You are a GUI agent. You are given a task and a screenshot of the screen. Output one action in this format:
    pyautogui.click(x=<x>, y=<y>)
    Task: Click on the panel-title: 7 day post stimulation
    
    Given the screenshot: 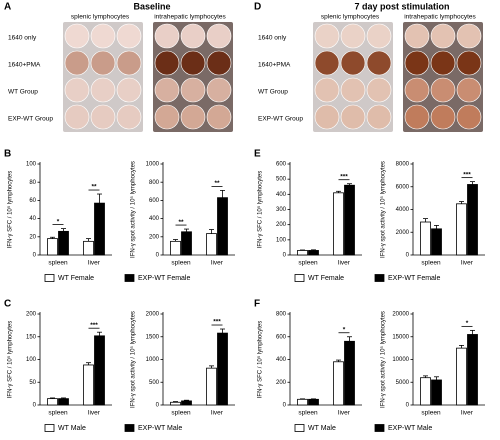 What is the action you would take?
    pyautogui.click(x=401, y=6)
    